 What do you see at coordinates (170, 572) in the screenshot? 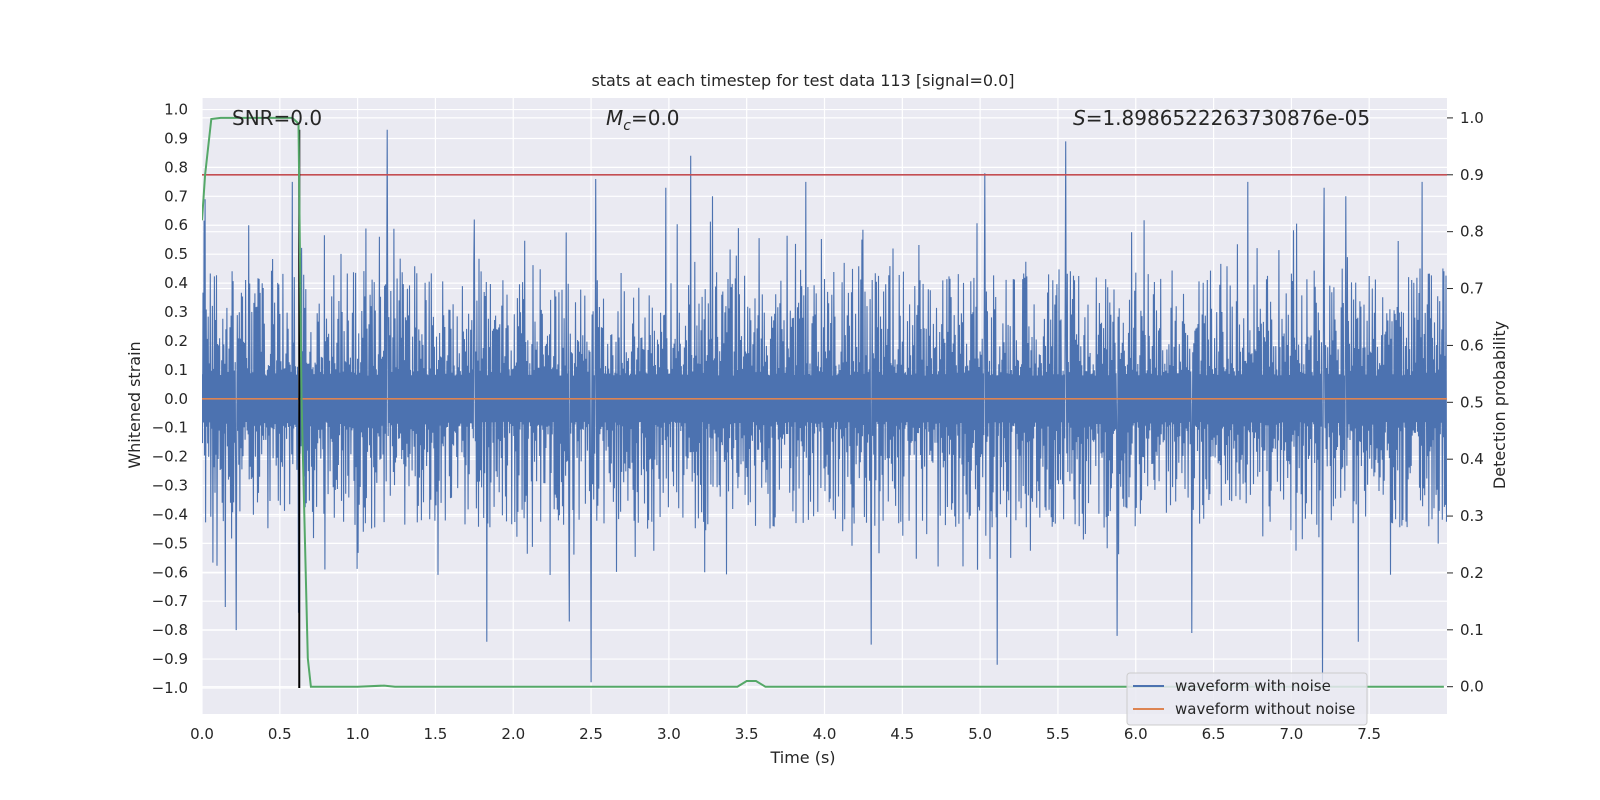
I see `y-left-tick-label: −0.6` at bounding box center [170, 572].